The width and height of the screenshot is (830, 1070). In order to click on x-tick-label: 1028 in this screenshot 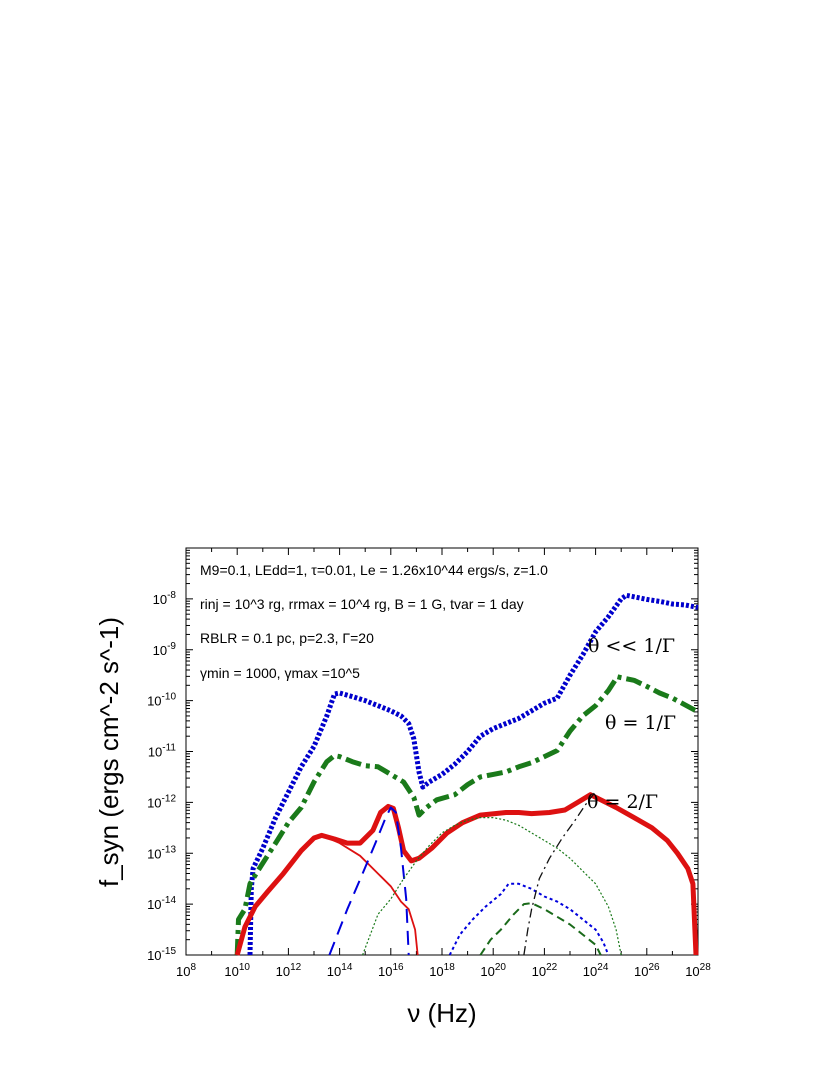, I will do `click(698, 970)`.